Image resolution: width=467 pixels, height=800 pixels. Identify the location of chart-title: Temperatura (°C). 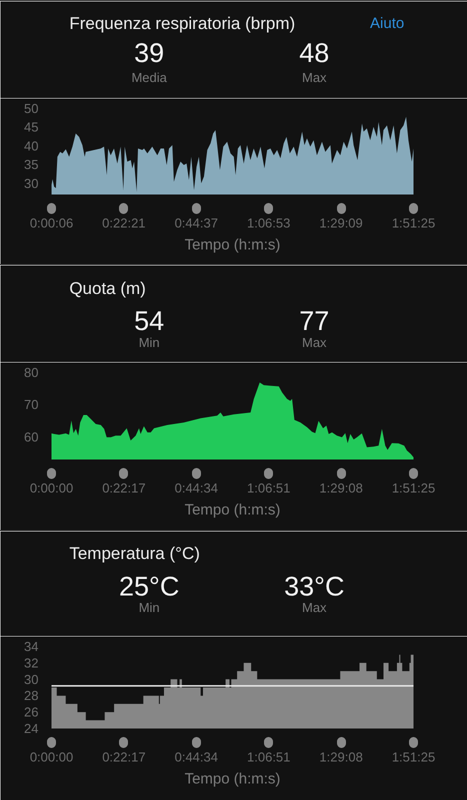
(134, 553).